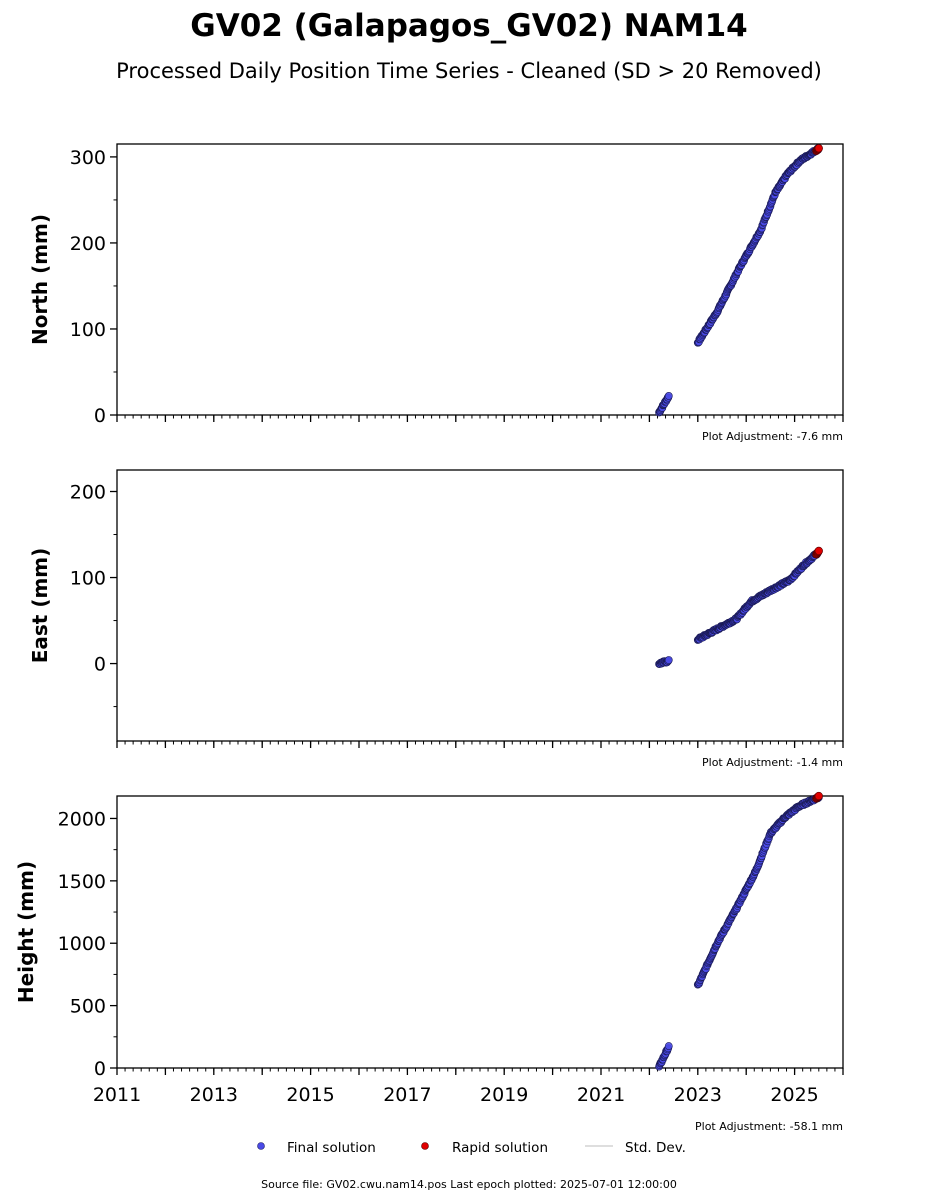 Image resolution: width=937 pixels, height=1200 pixels. What do you see at coordinates (88, 1007) in the screenshot?
I see `y-tick-label: 500` at bounding box center [88, 1007].